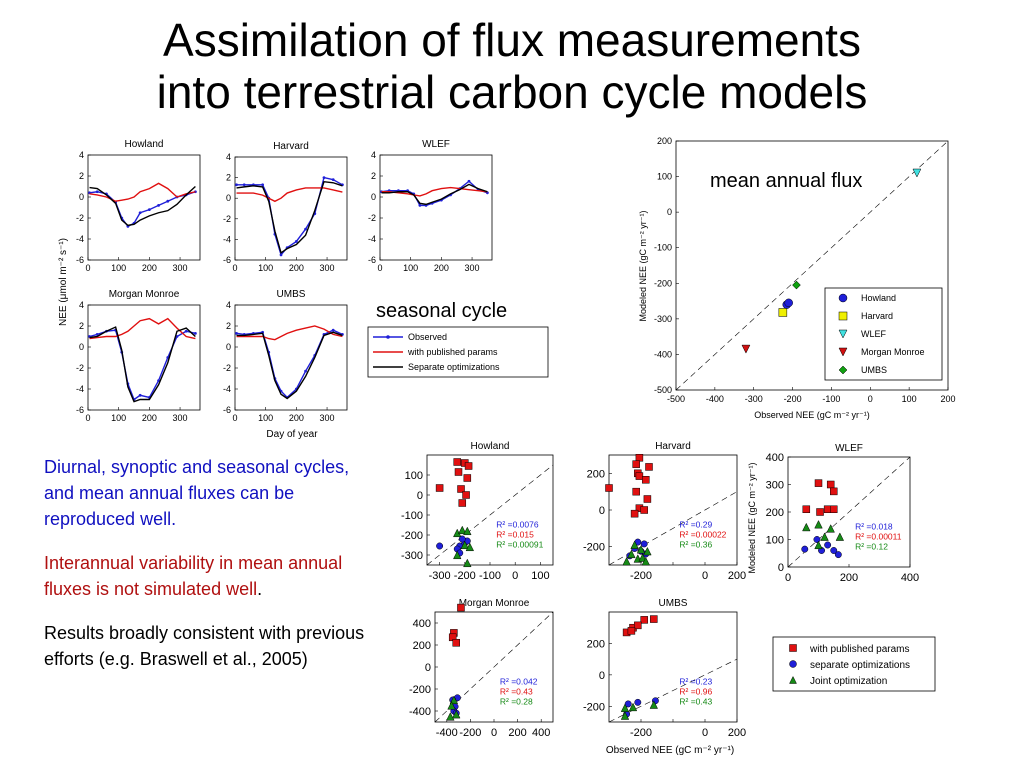 Image resolution: width=1024 pixels, height=768 pixels. What do you see at coordinates (860, 665) in the screenshot?
I see `legend-label: separate optimizations` at bounding box center [860, 665].